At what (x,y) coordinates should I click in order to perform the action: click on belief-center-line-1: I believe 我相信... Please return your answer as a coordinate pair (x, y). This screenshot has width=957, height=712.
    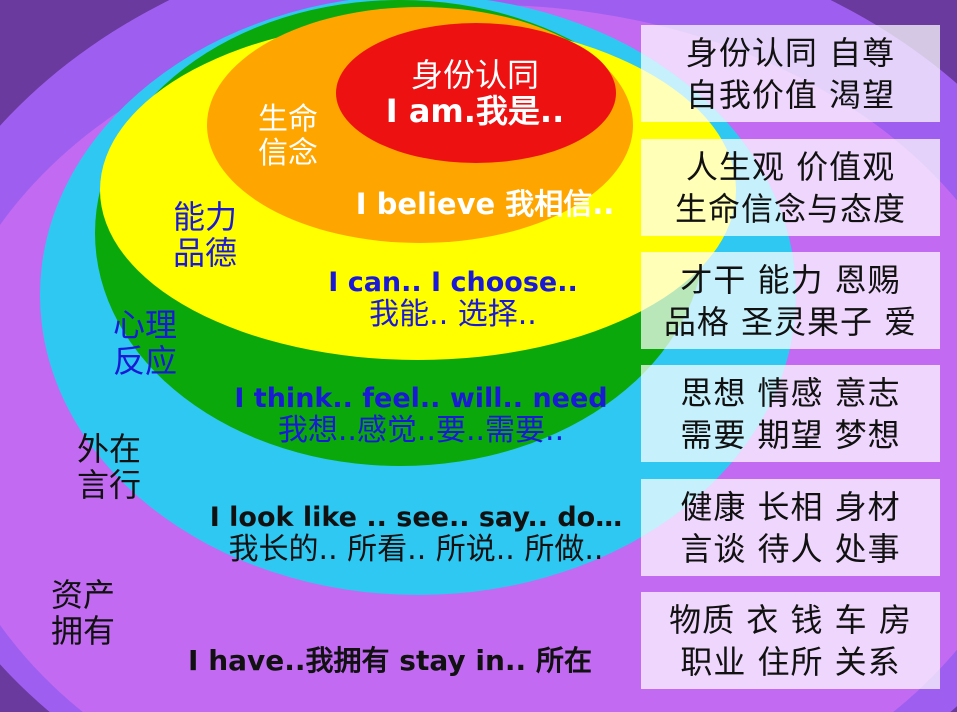
    Looking at the image, I should click on (485, 204).